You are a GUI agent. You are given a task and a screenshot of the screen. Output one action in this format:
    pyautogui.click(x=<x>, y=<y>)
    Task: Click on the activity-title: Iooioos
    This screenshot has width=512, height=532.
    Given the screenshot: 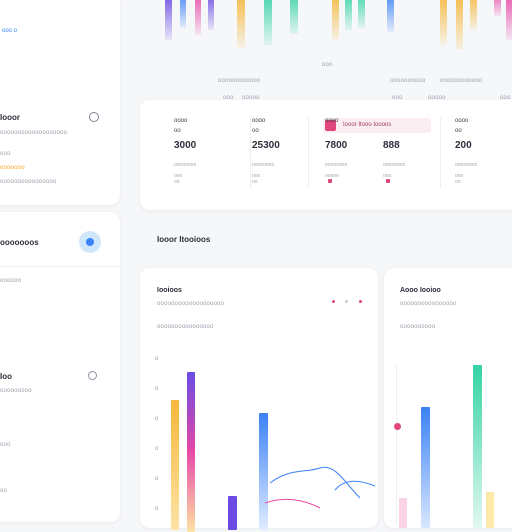 What is the action you would take?
    pyautogui.click(x=169, y=290)
    